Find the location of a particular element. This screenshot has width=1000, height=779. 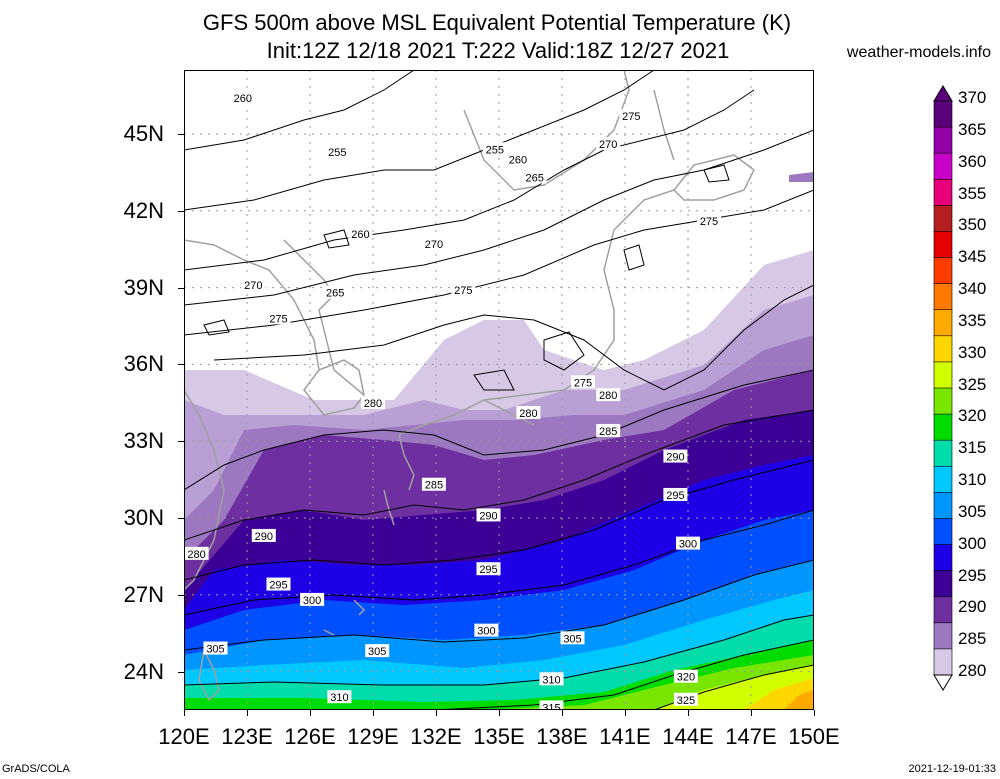

svg-text: 310 is located at coordinates (551, 680).